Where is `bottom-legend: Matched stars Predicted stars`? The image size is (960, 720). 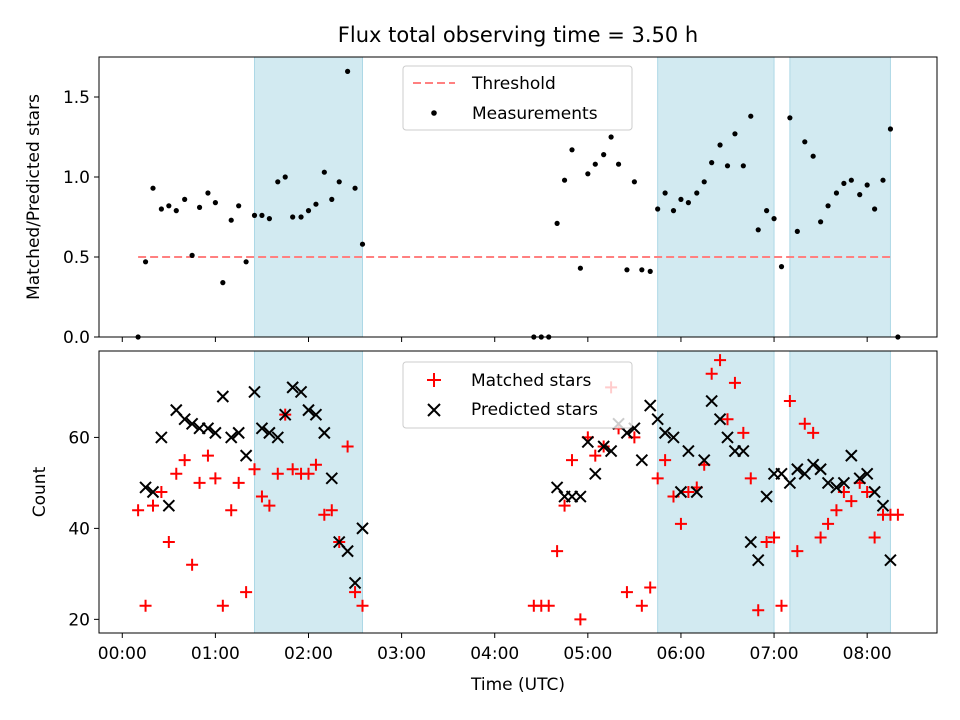 bottom-legend: Matched stars Predicted stars is located at coordinates (517, 395).